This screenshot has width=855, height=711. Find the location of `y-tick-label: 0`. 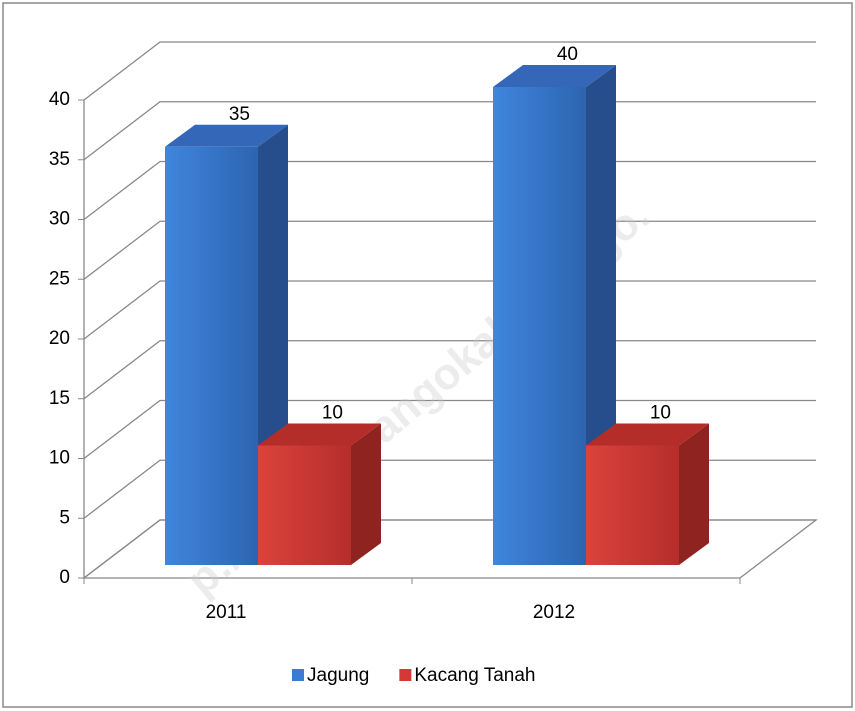

y-tick-label: 0 is located at coordinates (64, 577).